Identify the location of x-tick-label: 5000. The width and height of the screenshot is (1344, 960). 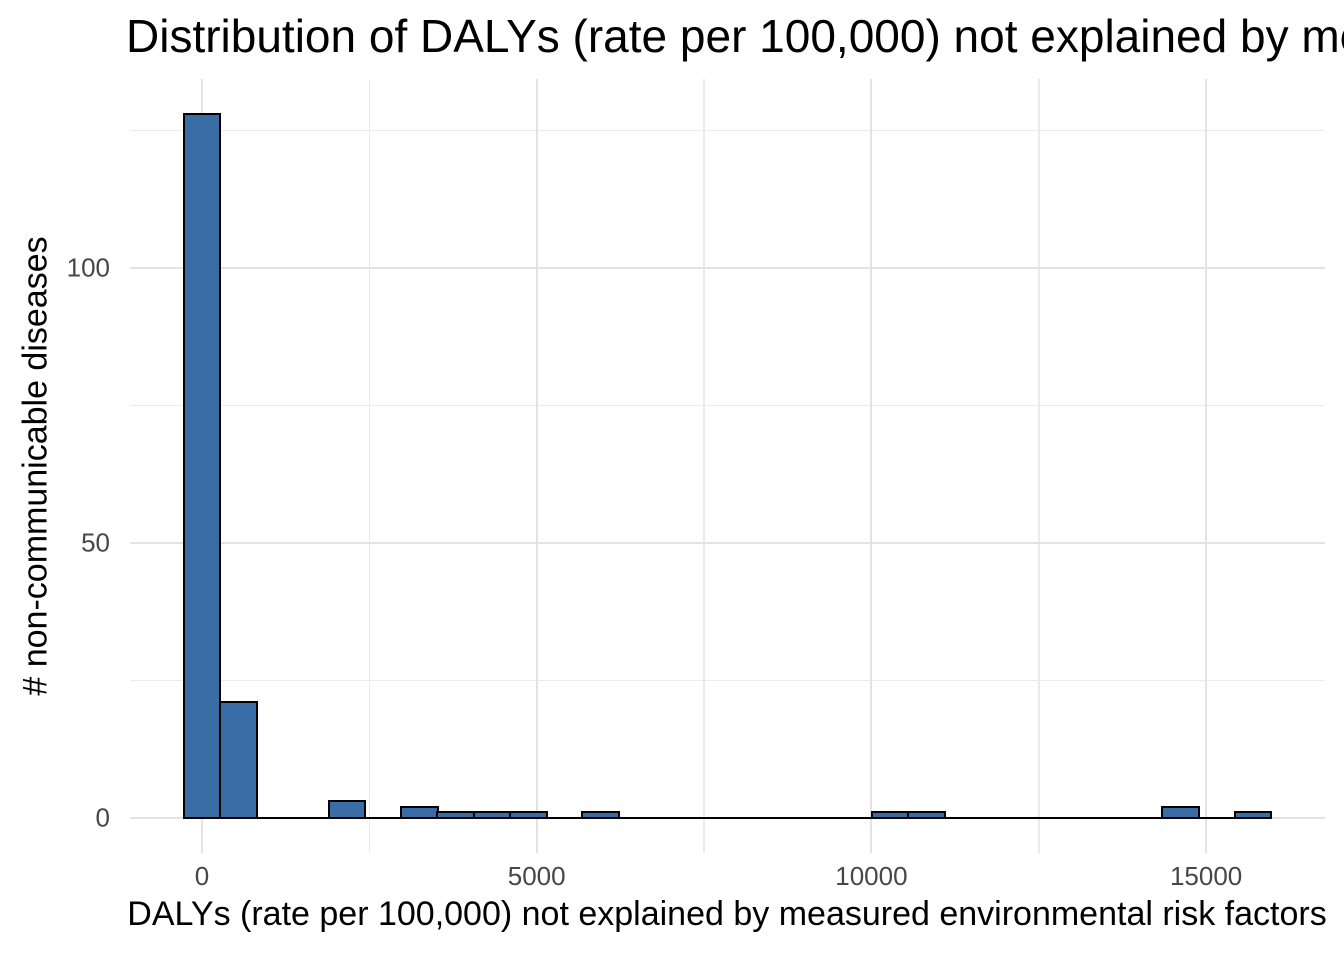
(536, 876).